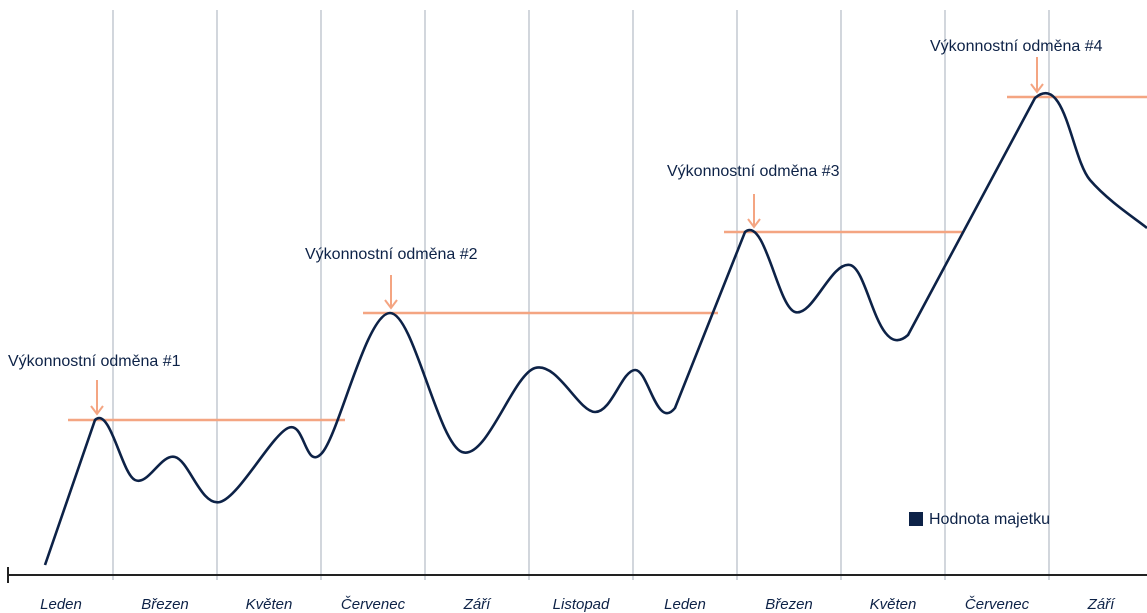  What do you see at coordinates (94, 361) in the screenshot?
I see `annotation: Výkonnostní odměna #1` at bounding box center [94, 361].